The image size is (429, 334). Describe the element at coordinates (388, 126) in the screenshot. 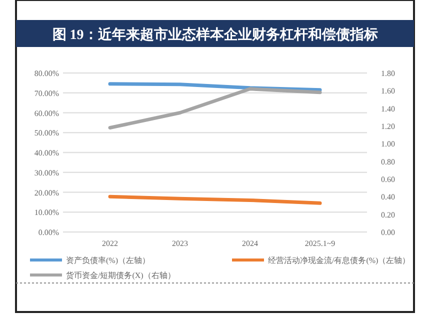

I see `y2-tick-label: 1.20` at that location.